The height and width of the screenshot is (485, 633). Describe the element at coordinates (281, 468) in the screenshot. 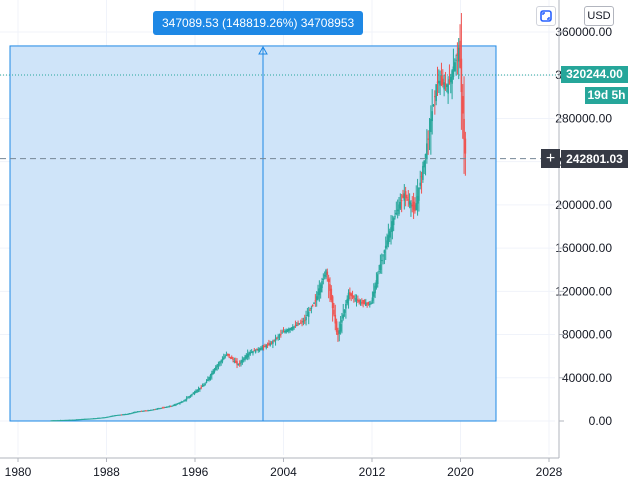

I see `time-axis: 1980 1988 1996 2004 2012 2020 2028` at that location.